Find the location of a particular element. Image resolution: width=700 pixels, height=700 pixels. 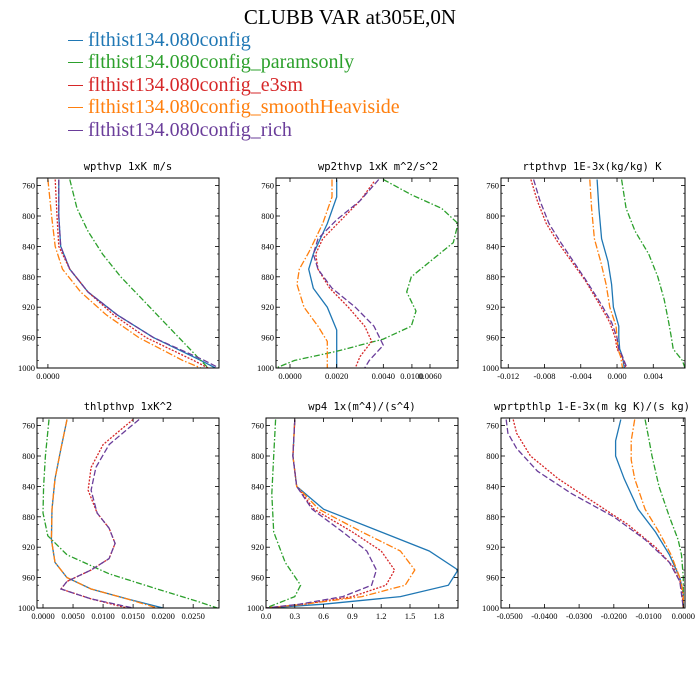

legend-entry: flthist134.080config_e3sm is located at coordinates (234, 85).